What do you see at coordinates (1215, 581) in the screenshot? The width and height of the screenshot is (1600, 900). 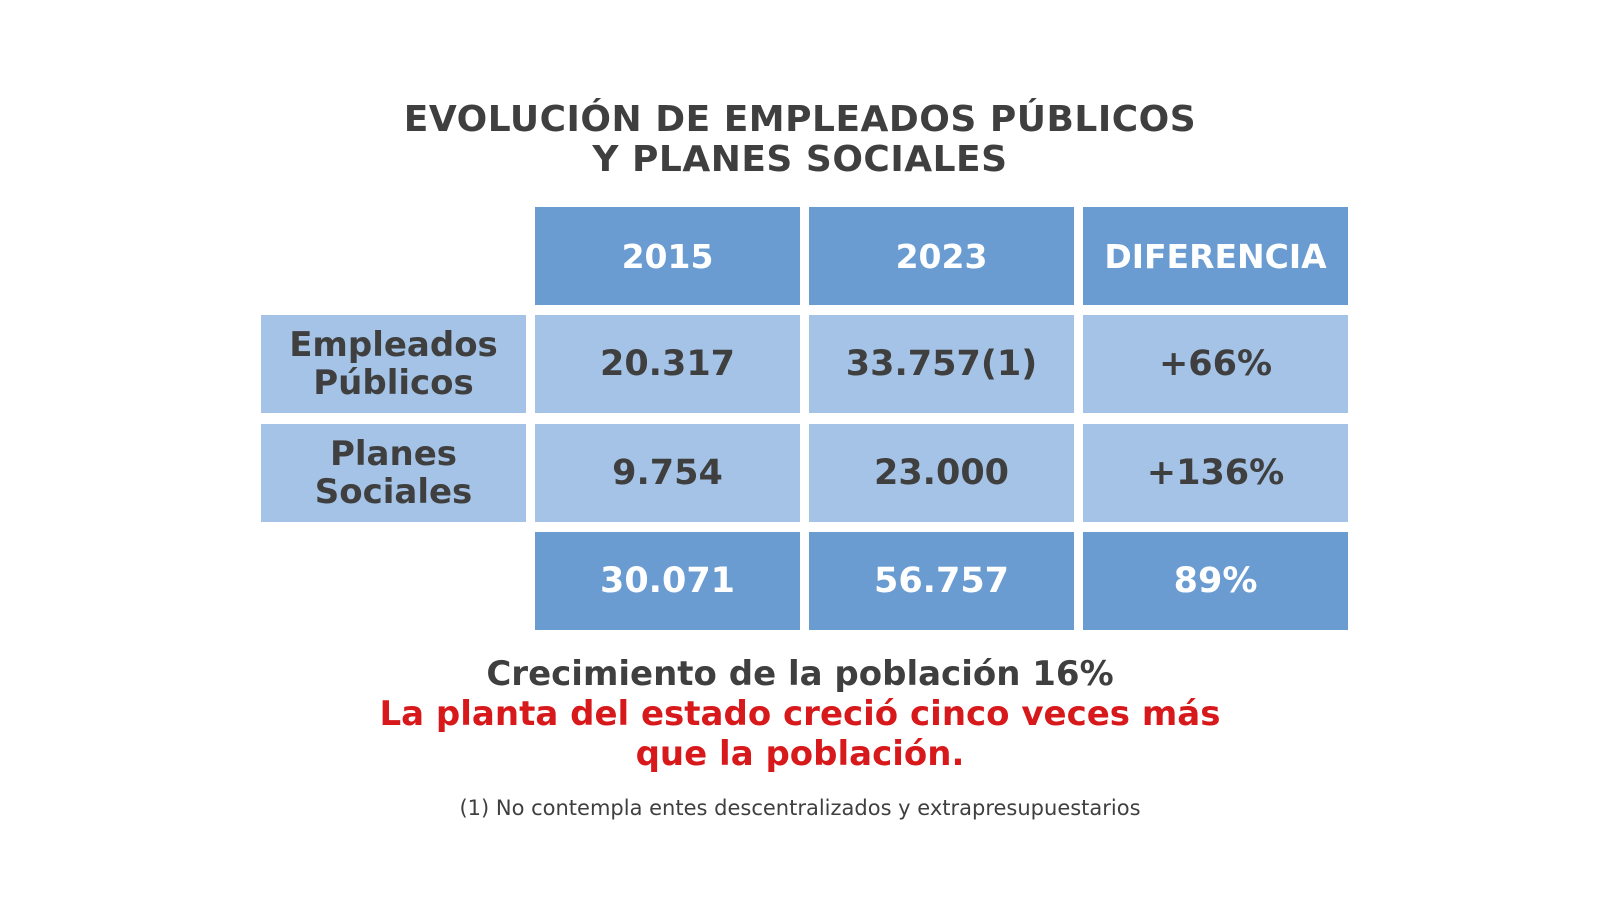 I see `total-diferencia: 89%` at bounding box center [1215, 581].